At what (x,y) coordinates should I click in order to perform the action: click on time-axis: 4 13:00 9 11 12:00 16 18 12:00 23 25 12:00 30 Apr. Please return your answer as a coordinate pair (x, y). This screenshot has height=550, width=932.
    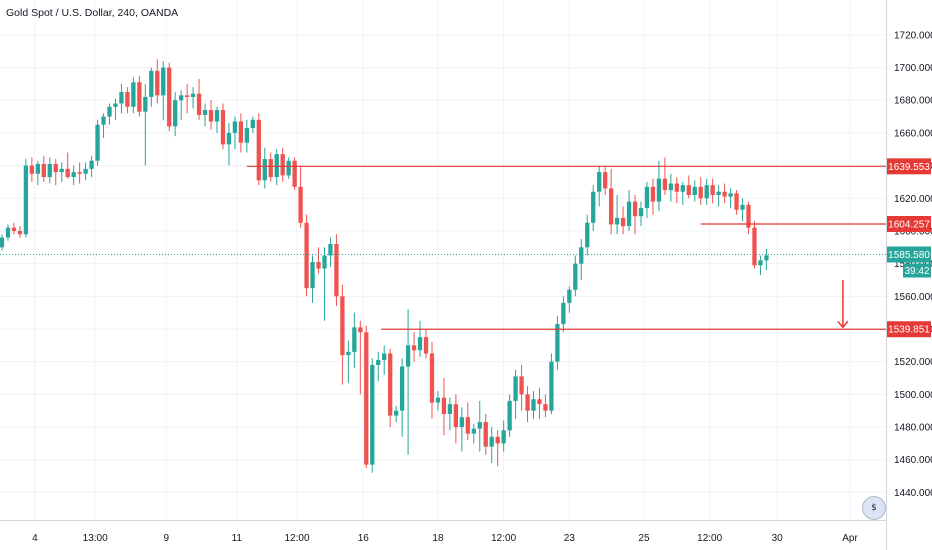
    Looking at the image, I should click on (443, 532).